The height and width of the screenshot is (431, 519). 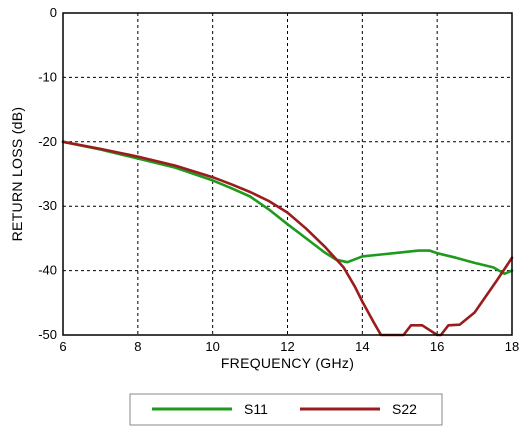 What do you see at coordinates (47, 270) in the screenshot?
I see `y-tick-label: -40` at bounding box center [47, 270].